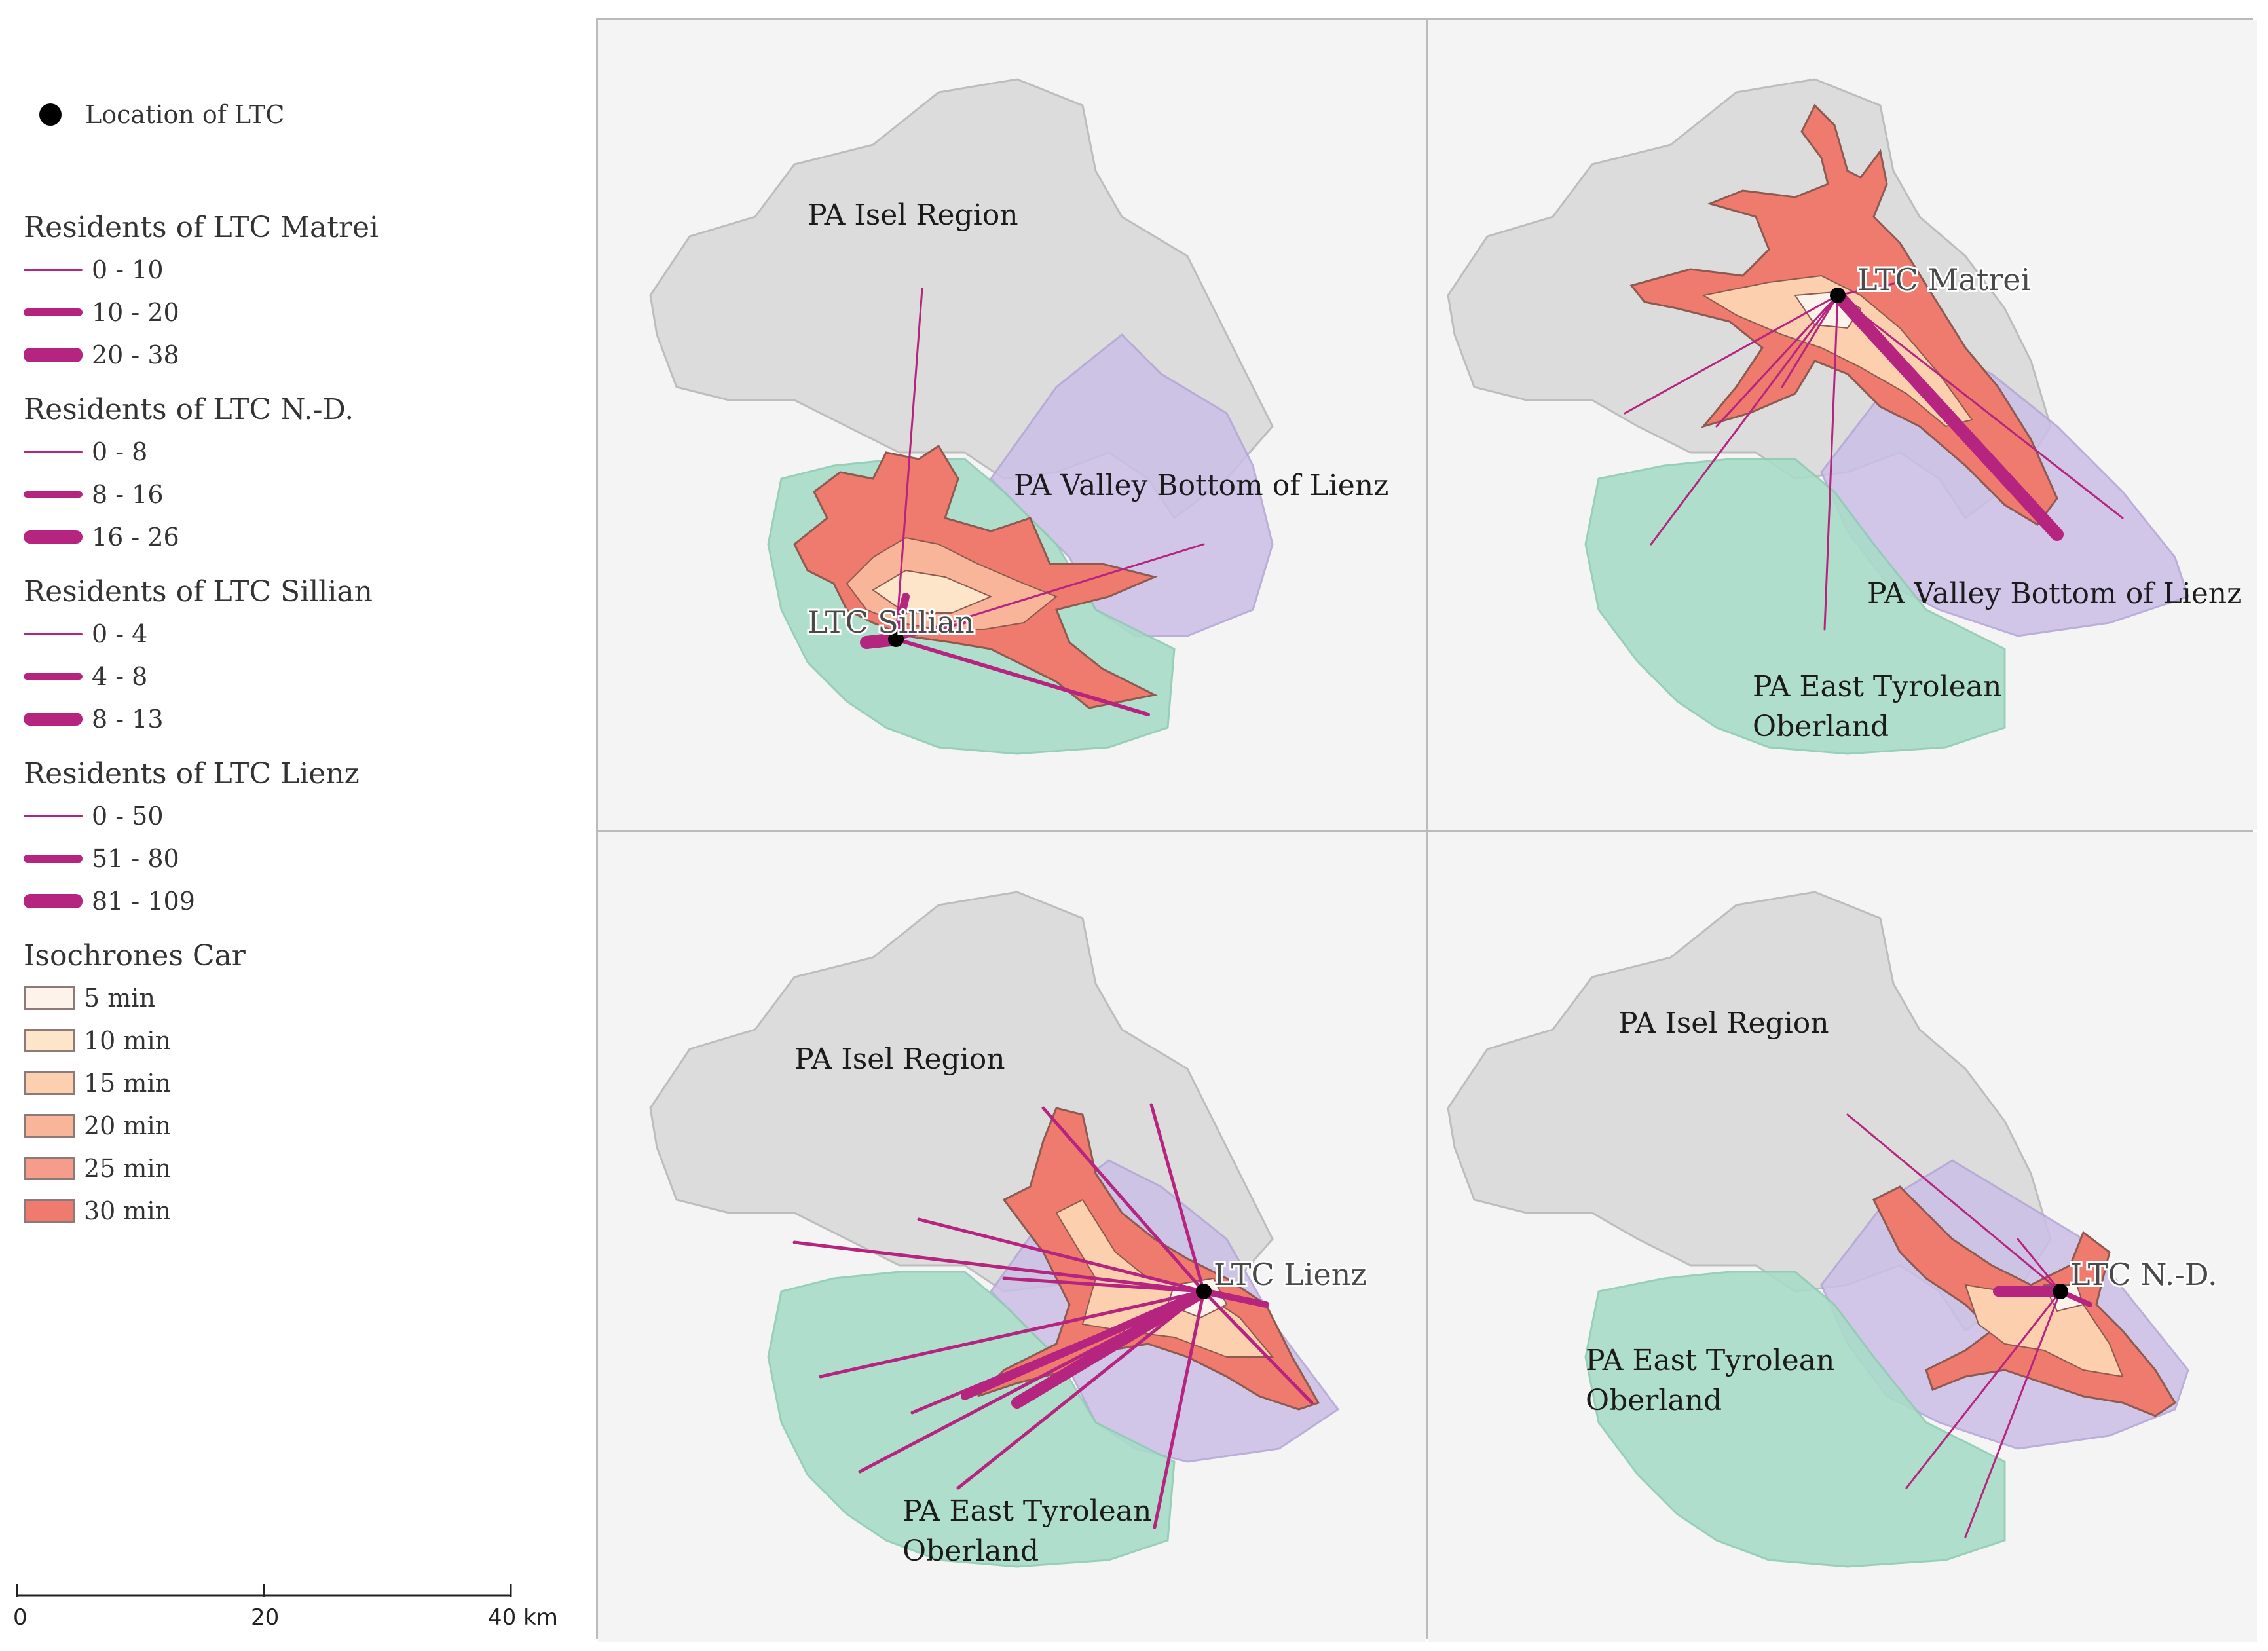 Image resolution: width=2268 pixels, height=1651 pixels. I want to click on isochrone-row: 15 min, so click(97, 1083).